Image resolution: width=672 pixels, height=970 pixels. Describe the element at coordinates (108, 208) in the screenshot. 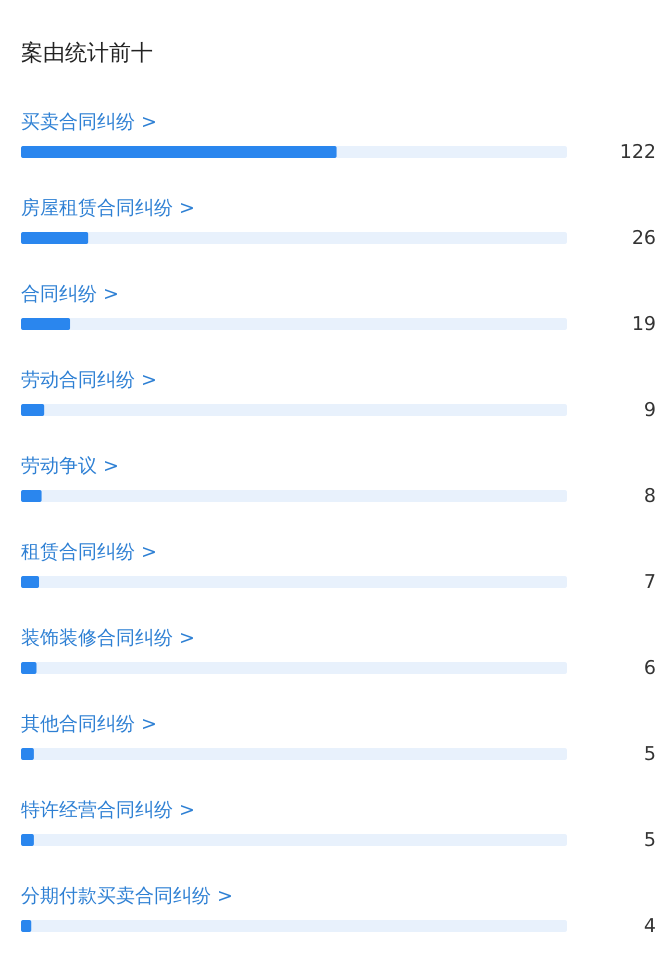

I see `y-tick-label: 房屋租赁合同纠纷 >` at that location.